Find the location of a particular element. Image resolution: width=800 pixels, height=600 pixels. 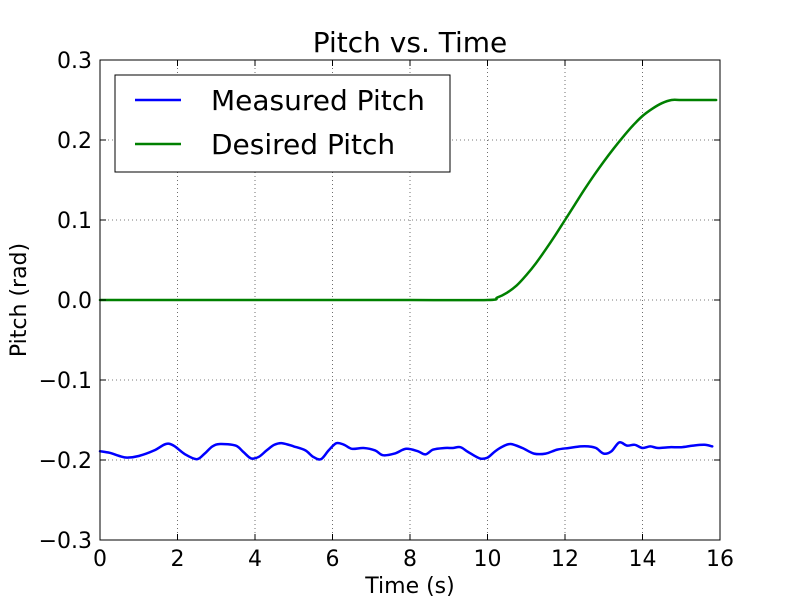

legend-label-measured-pitch: Measured Pitch is located at coordinates (318, 100).